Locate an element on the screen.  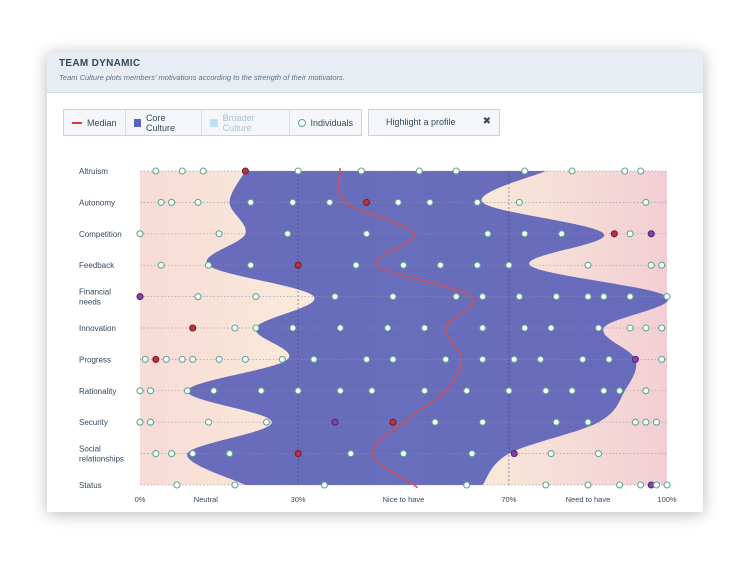
legend-broader-label: Broader Culture is located at coordinates (238, 122).